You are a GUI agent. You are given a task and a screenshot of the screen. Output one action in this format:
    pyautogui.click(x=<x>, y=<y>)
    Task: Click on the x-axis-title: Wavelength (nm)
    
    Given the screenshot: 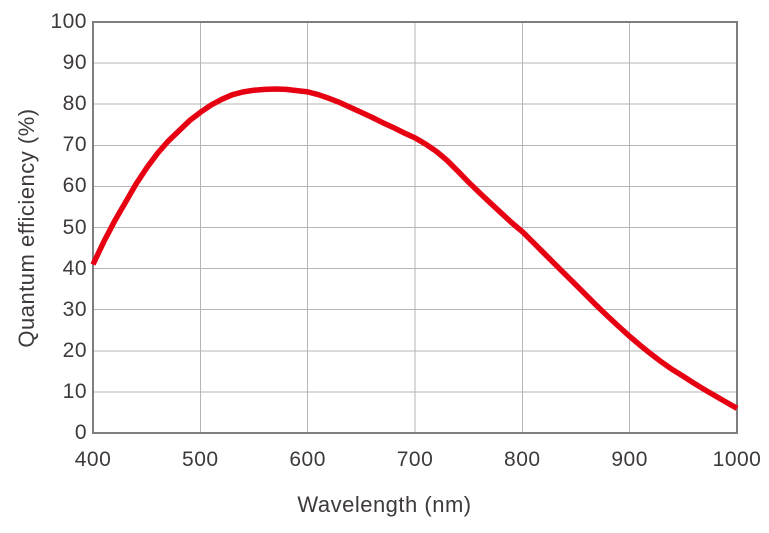 What is the action you would take?
    pyautogui.click(x=384, y=504)
    